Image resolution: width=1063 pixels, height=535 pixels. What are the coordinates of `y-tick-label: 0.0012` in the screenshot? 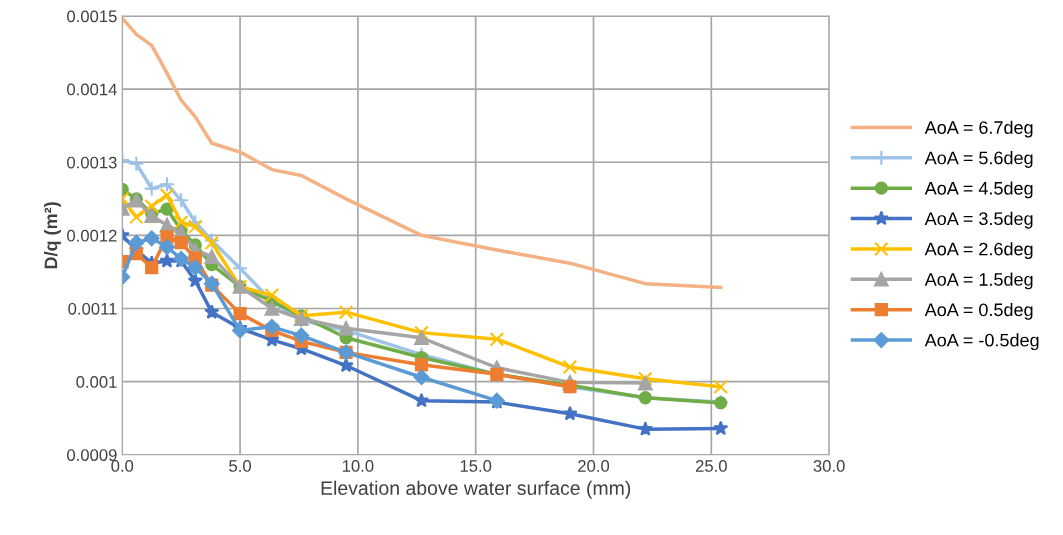 It's located at (92, 235).